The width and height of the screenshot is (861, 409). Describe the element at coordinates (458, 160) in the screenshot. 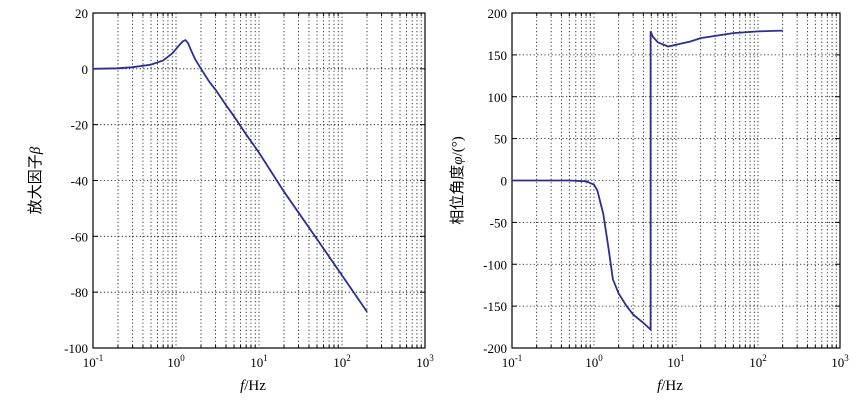

I see `y-axis-var: φ` at that location.